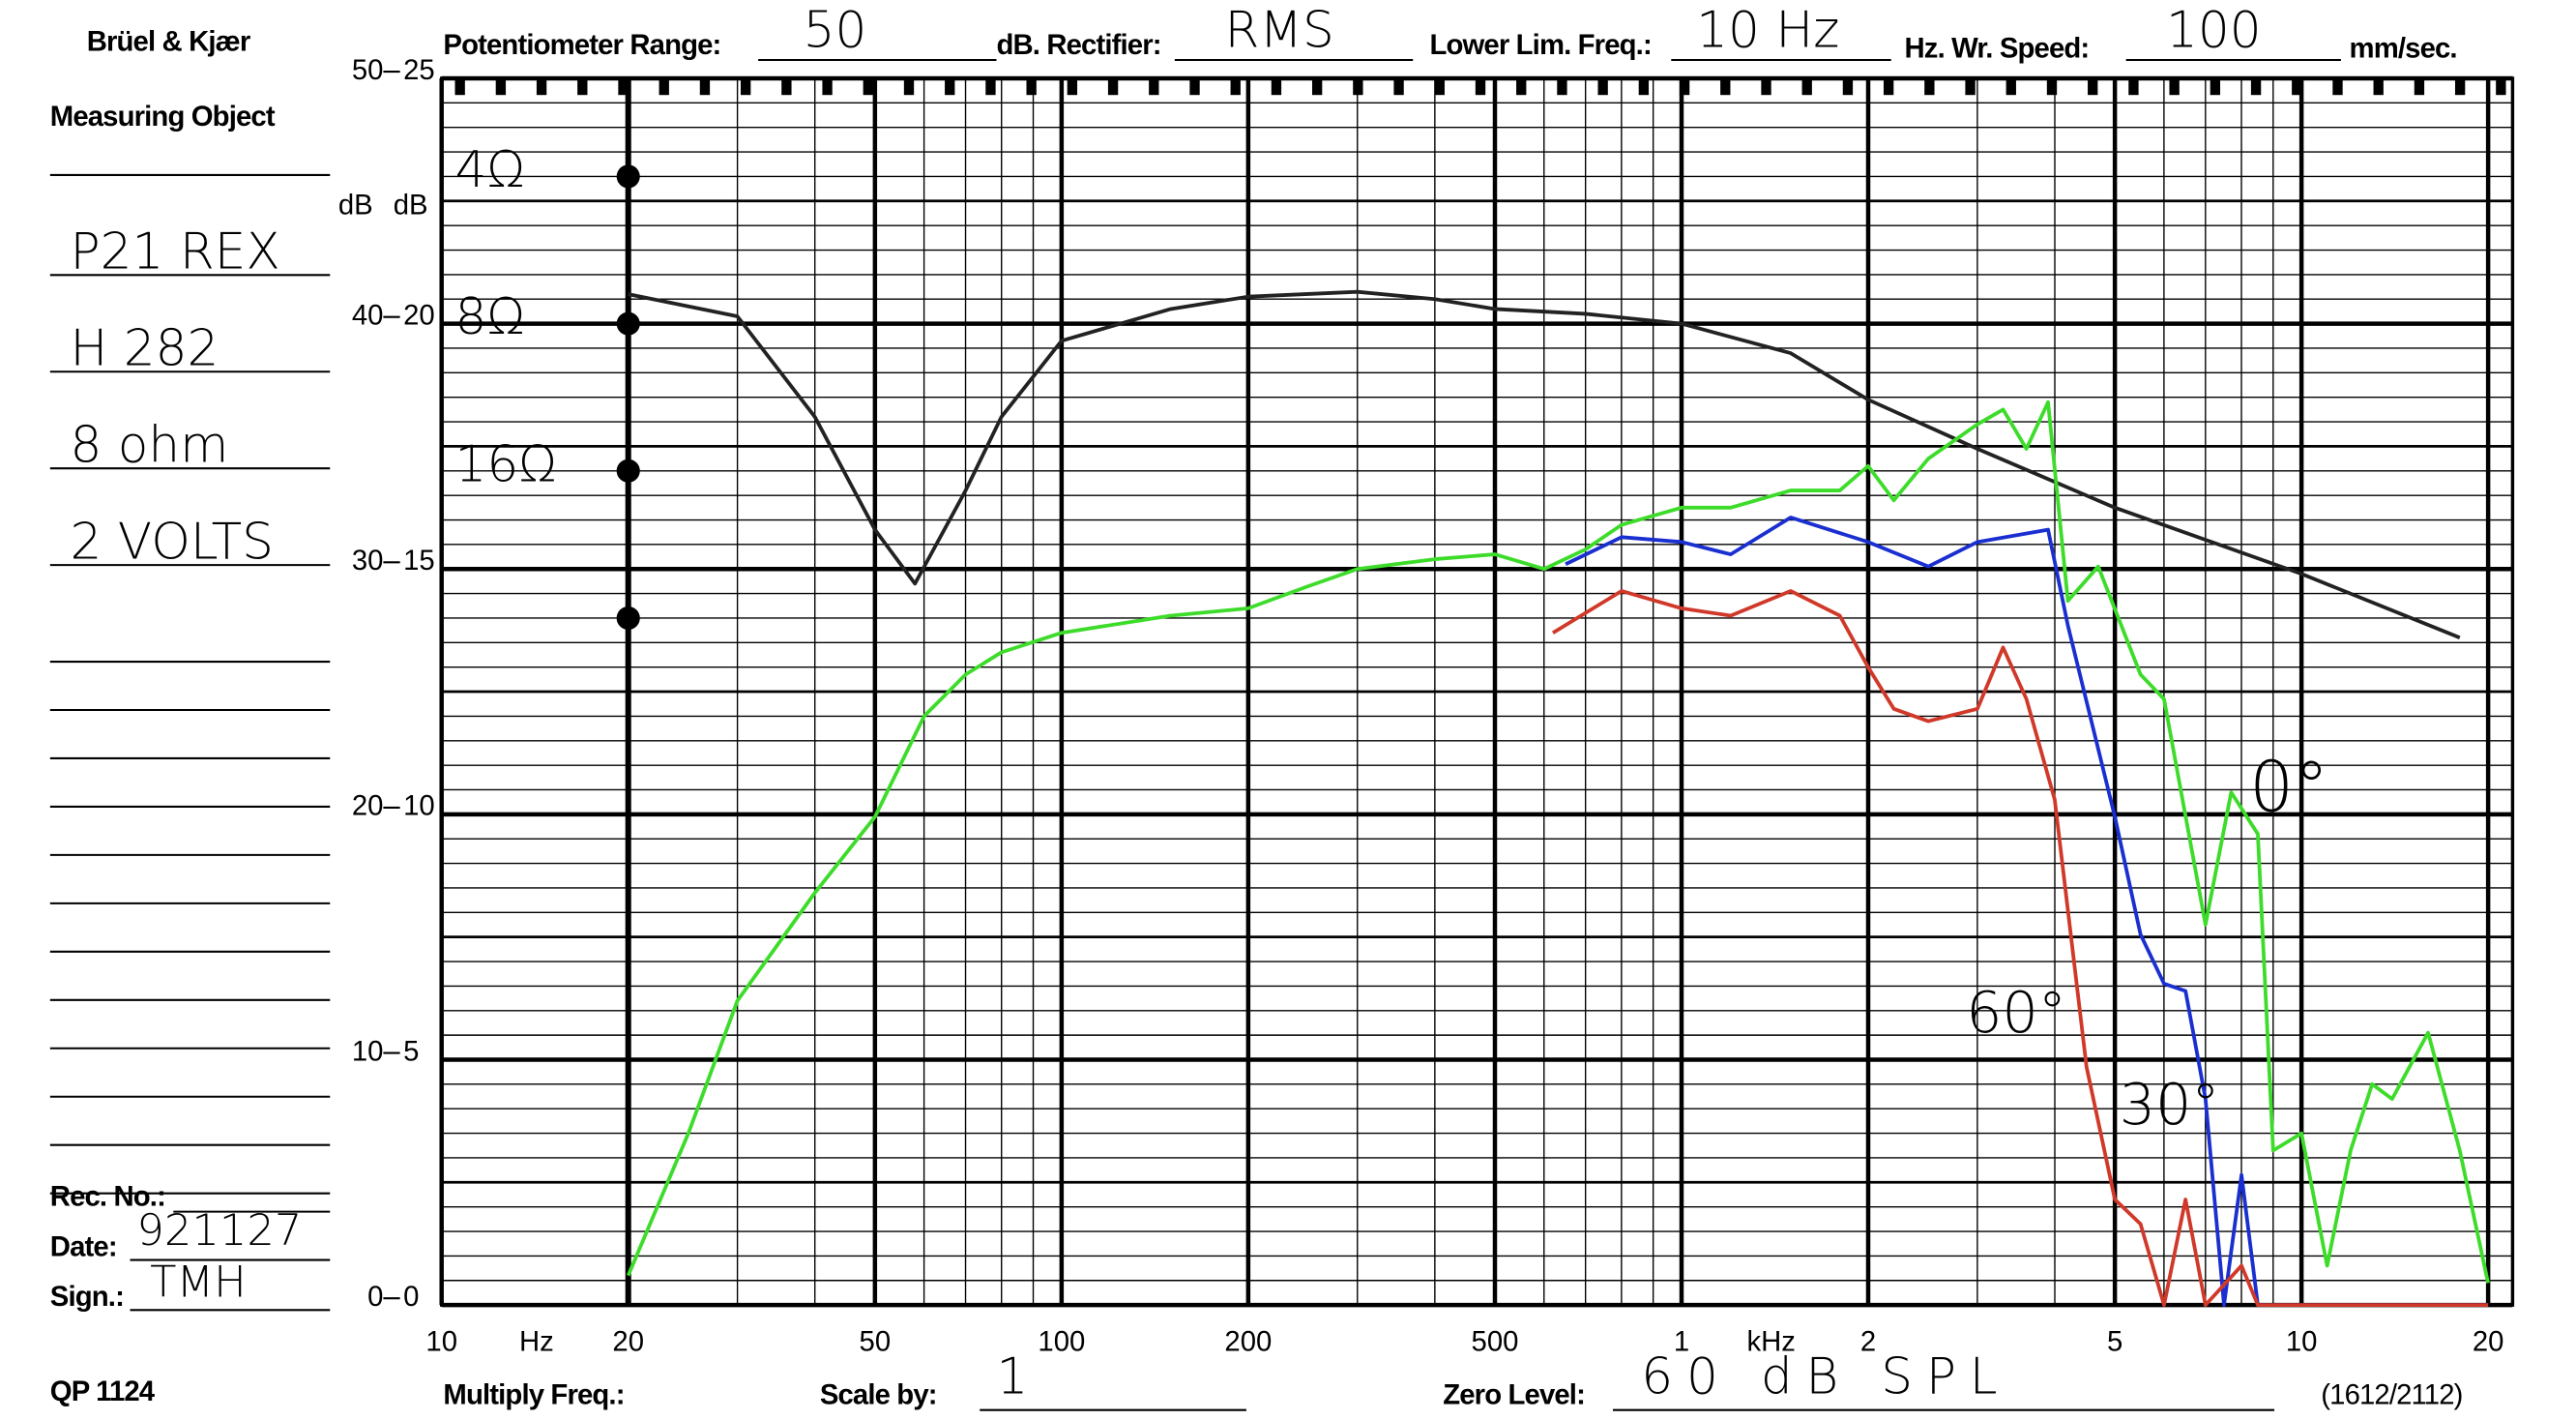  I want to click on series-label: 30°, so click(2170, 1105).